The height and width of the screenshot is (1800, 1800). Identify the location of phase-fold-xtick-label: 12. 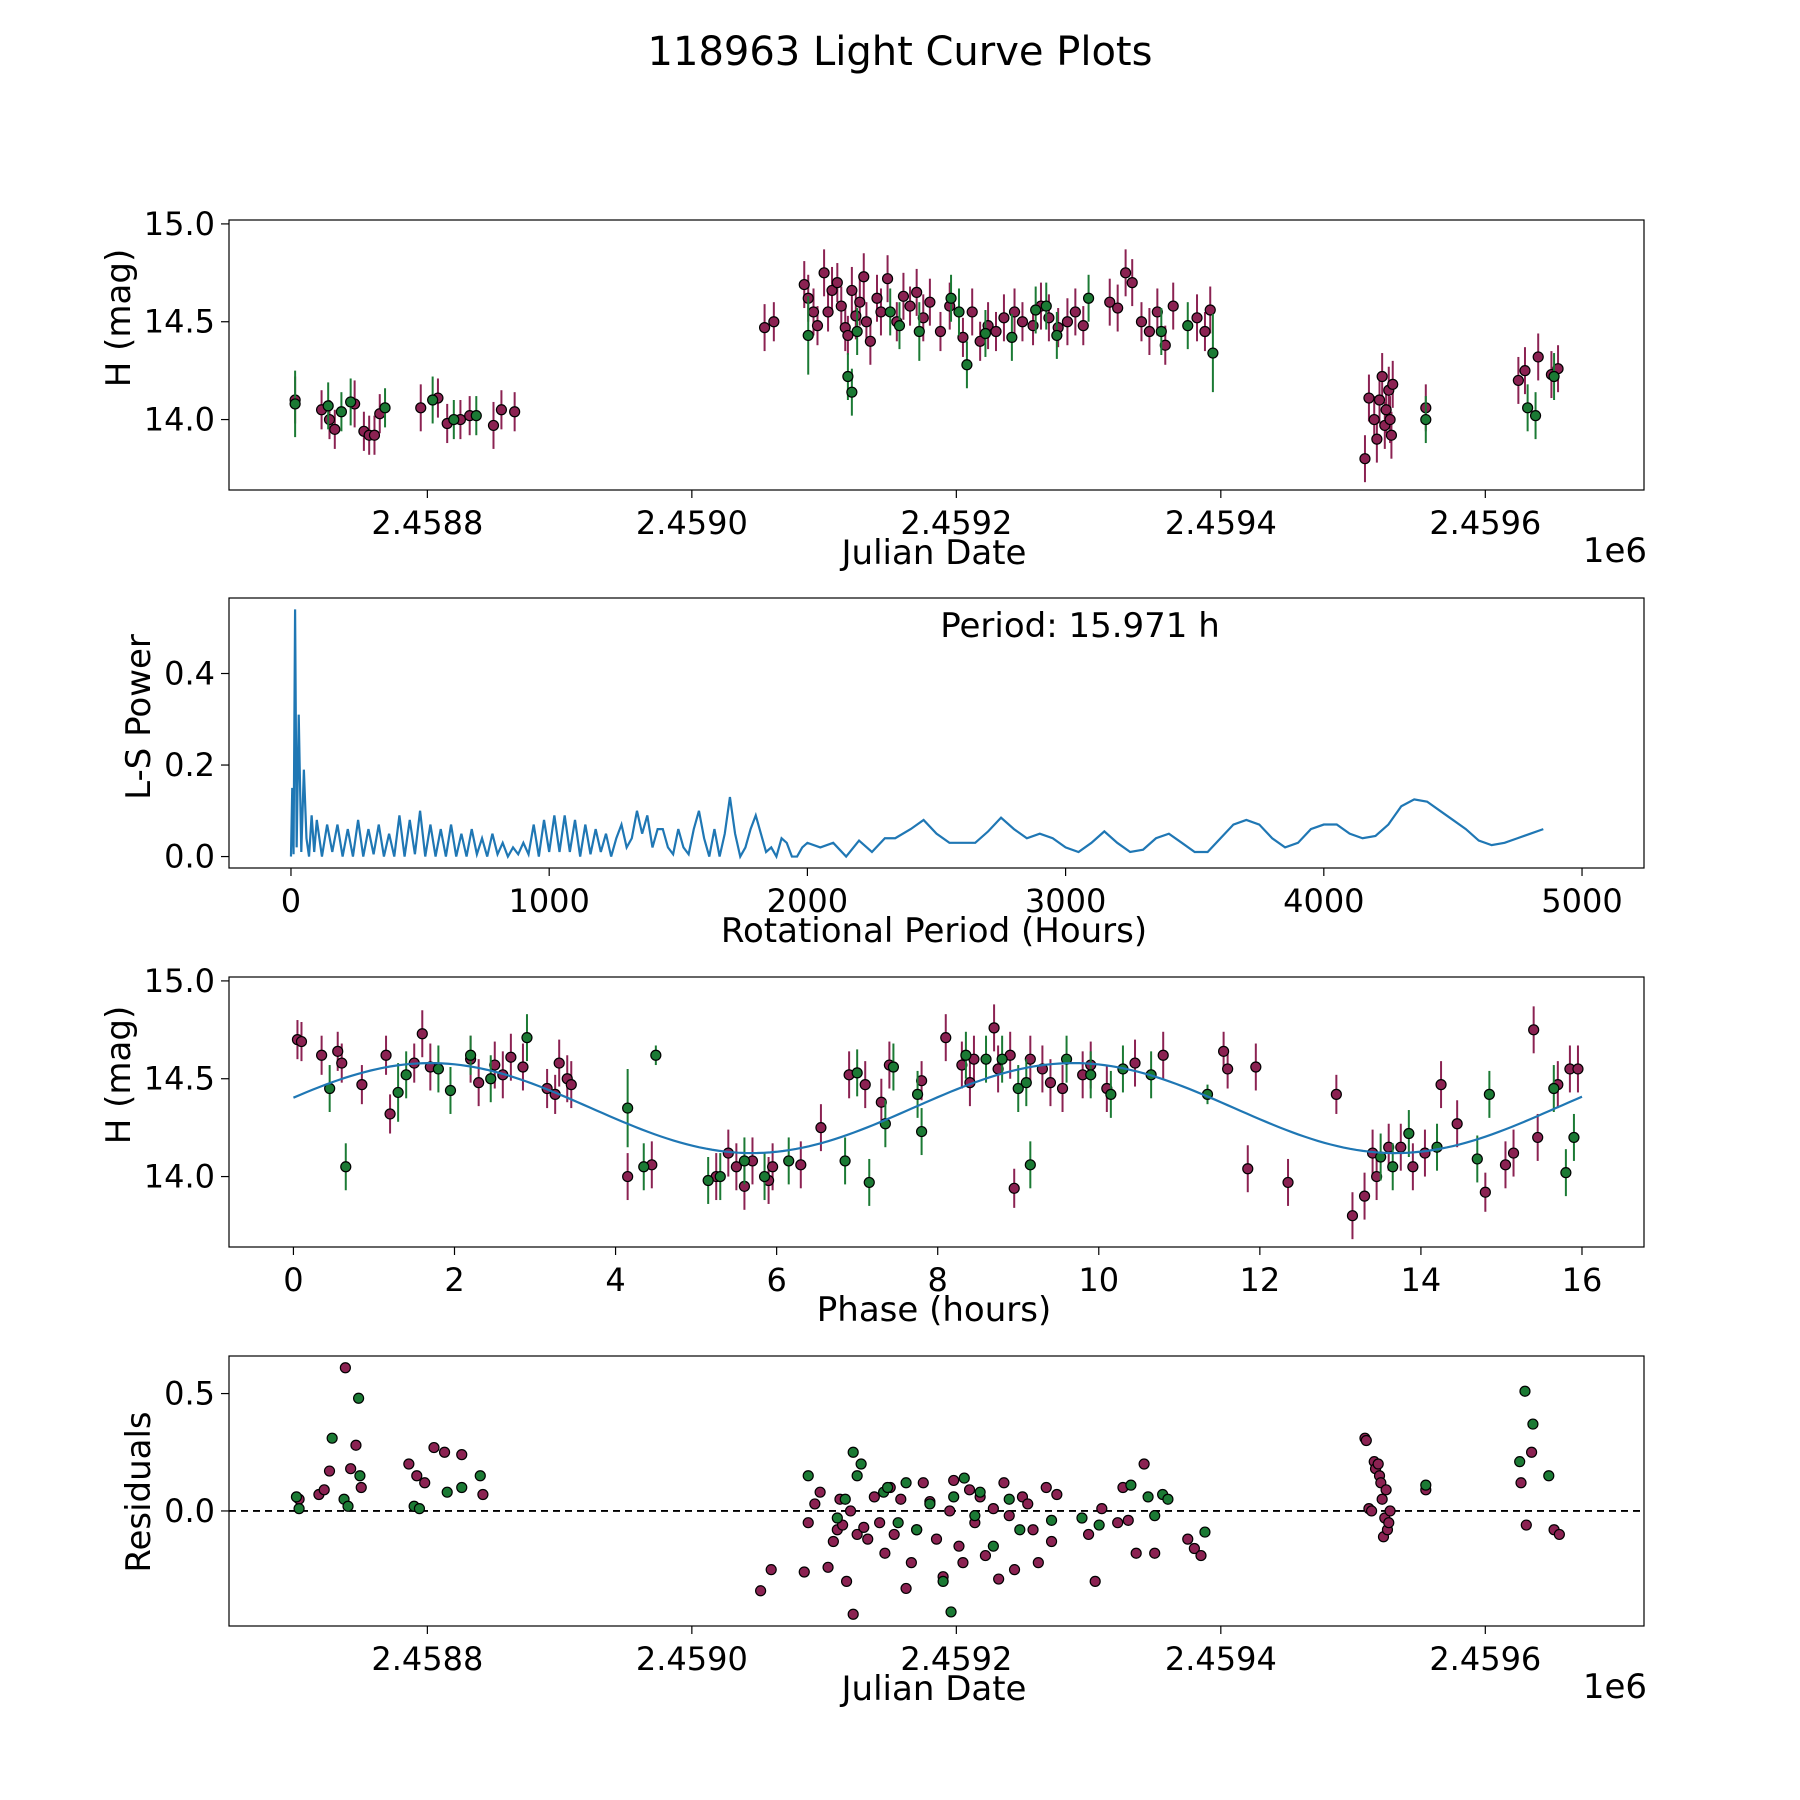
(1259, 1280).